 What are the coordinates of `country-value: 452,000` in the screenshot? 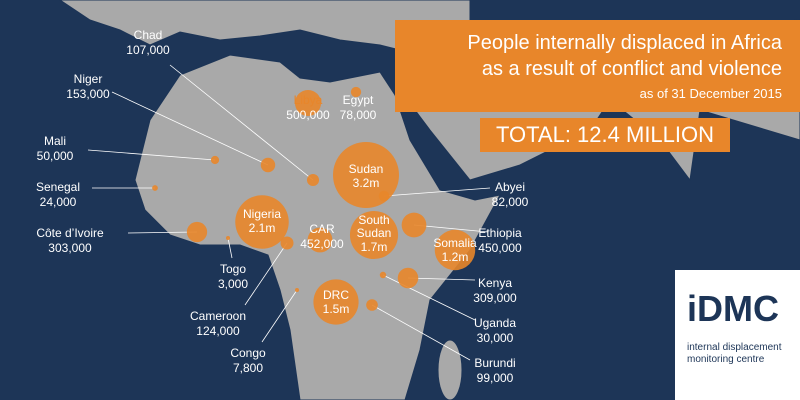 It's located at (322, 244).